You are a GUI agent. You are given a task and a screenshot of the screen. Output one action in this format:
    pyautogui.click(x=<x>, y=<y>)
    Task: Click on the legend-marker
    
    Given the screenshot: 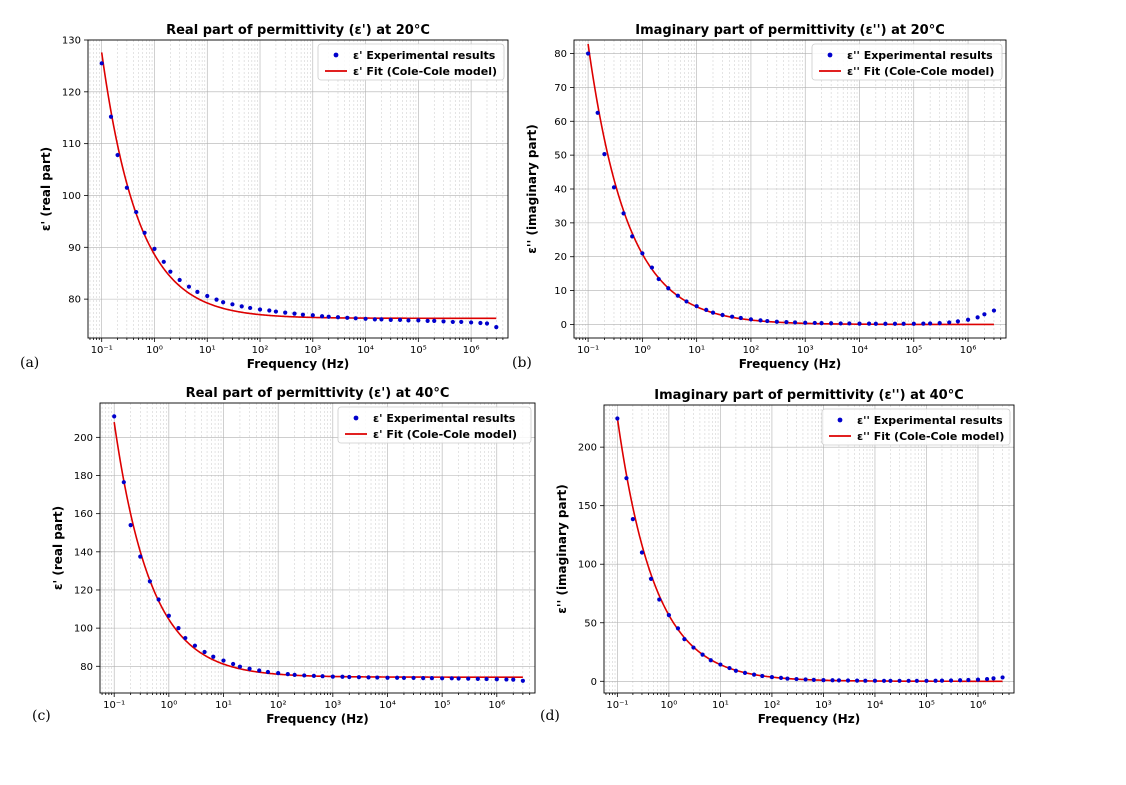 What is the action you would take?
    pyautogui.click(x=336, y=55)
    